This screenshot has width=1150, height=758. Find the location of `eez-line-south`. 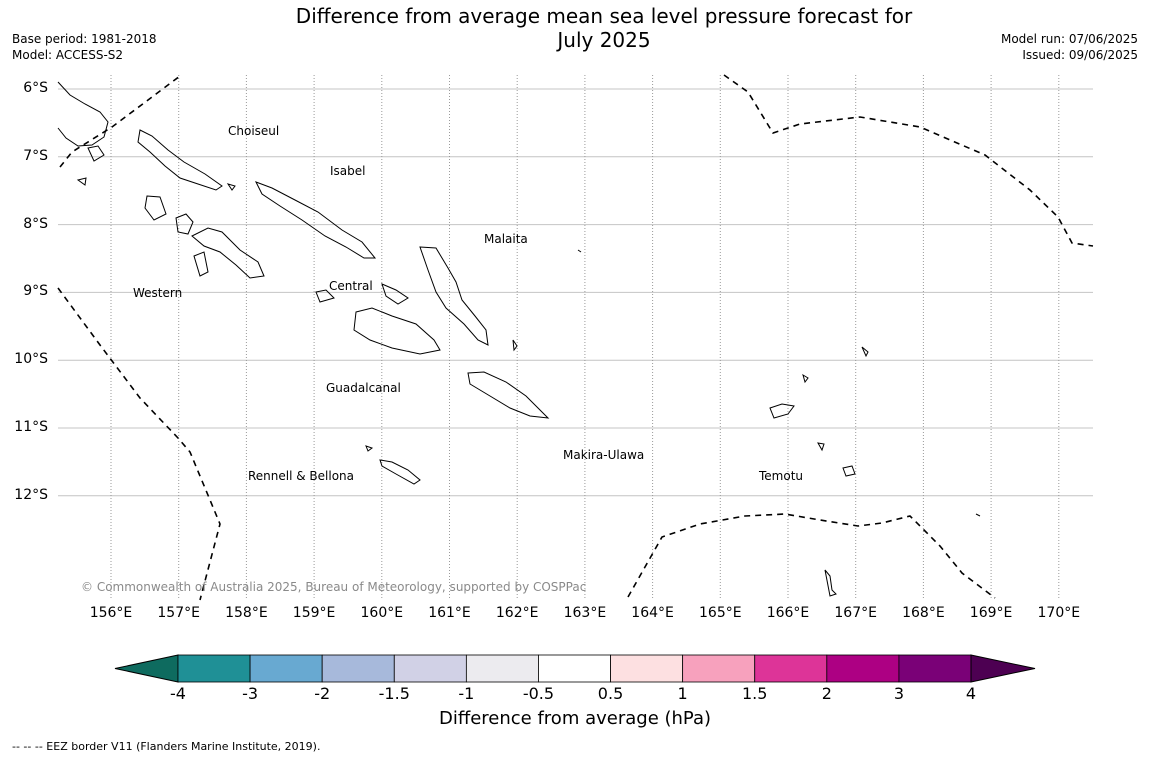

eez-line-south is located at coordinates (811, 556).